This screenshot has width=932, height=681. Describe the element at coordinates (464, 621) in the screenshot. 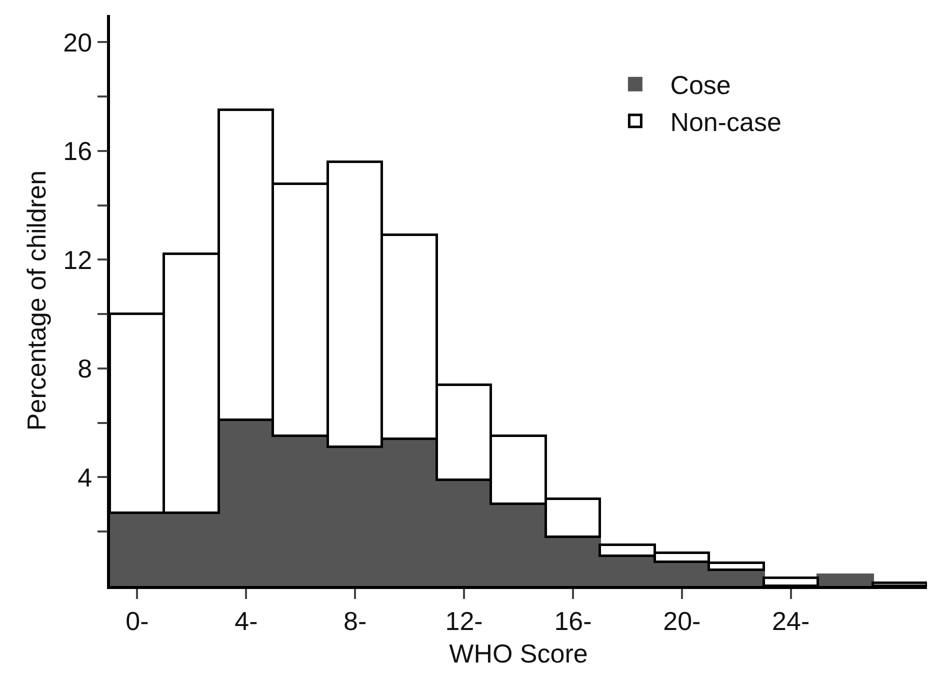

I see `x-tick-label: 12-` at that location.